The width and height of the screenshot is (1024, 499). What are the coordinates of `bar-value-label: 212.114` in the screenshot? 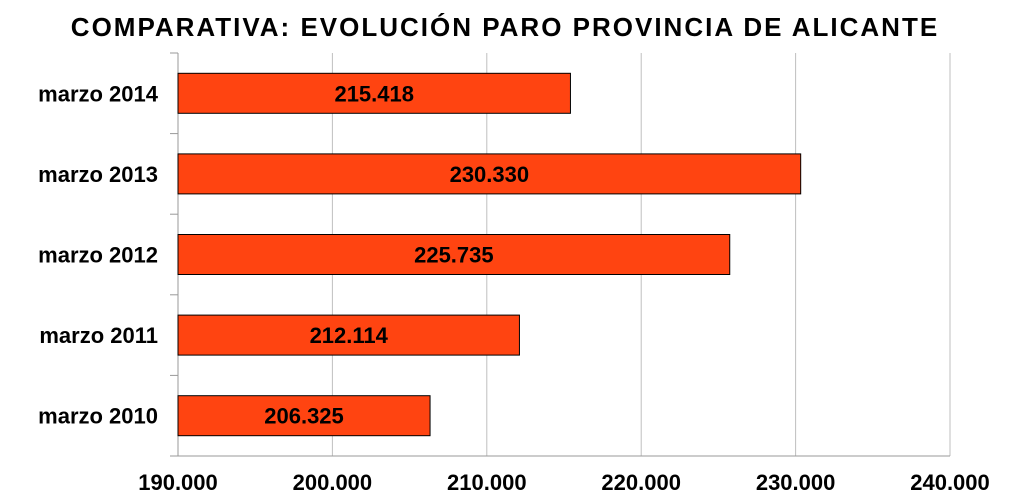 It's located at (349, 335).